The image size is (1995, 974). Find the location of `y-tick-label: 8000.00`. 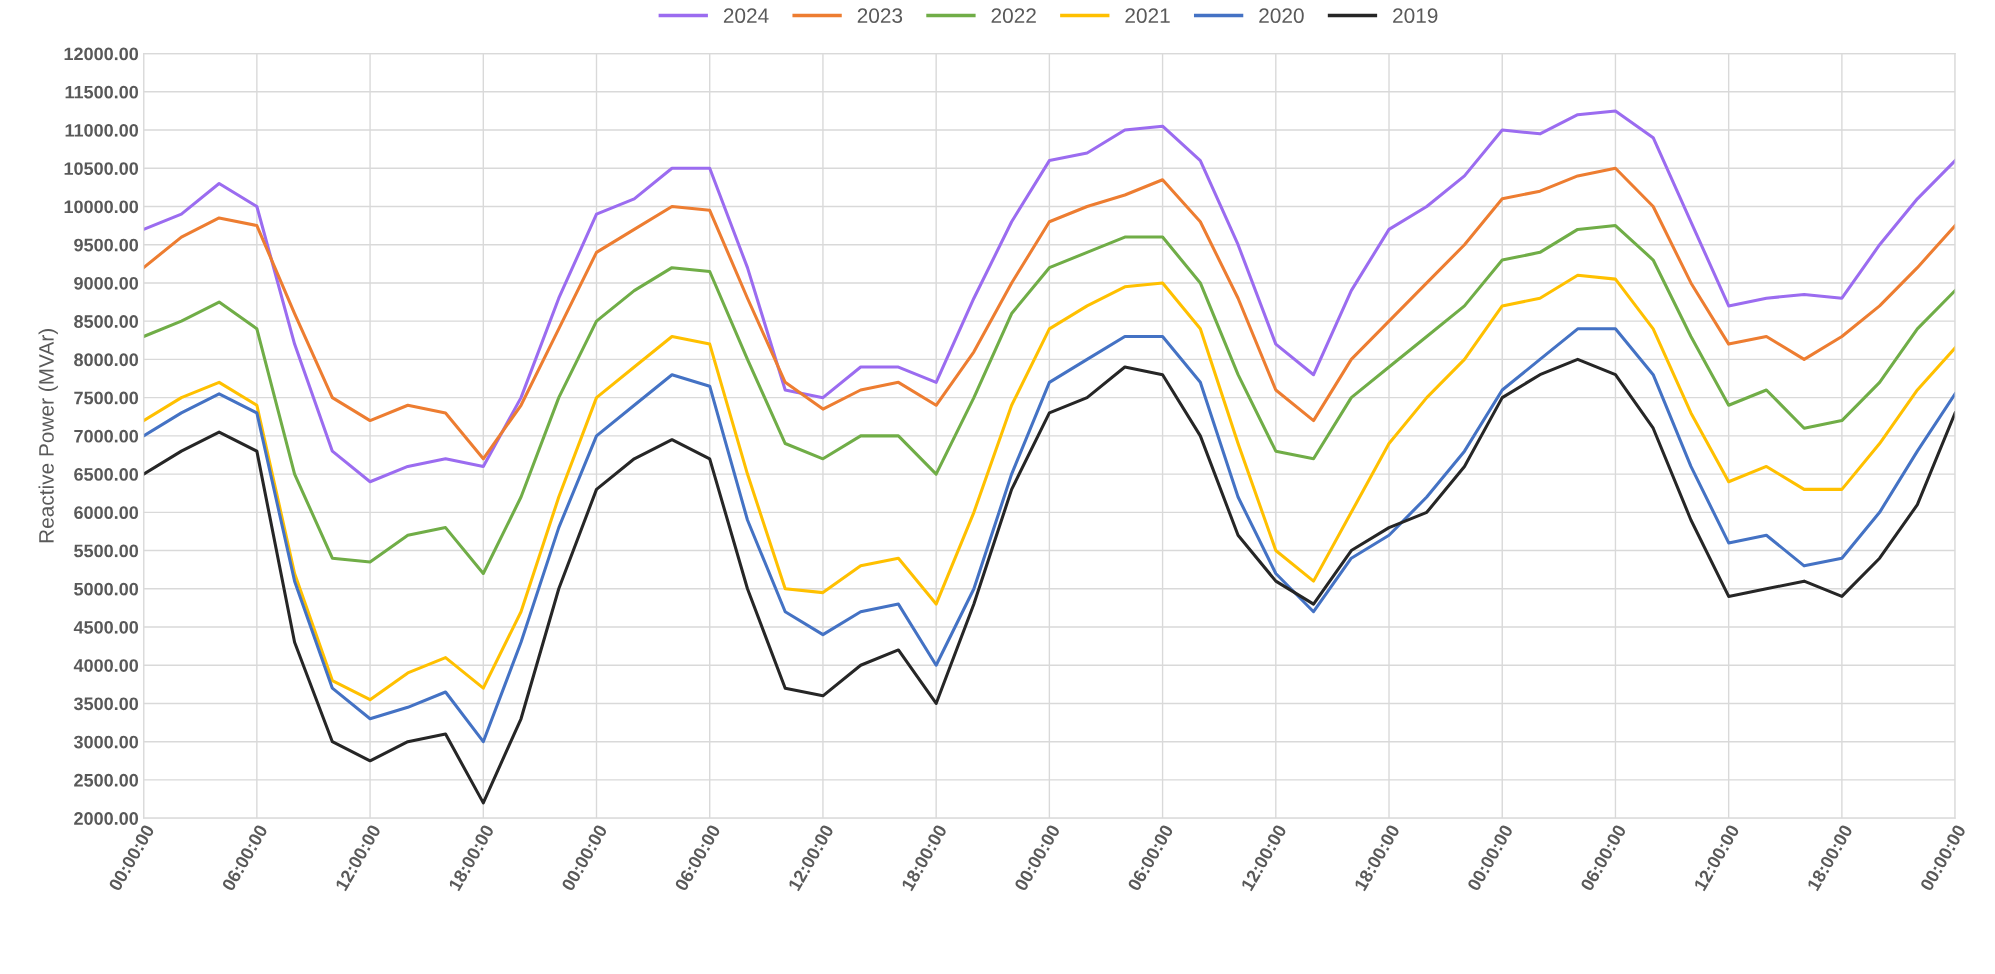

y-tick-label: 8000.00 is located at coordinates (106, 360).